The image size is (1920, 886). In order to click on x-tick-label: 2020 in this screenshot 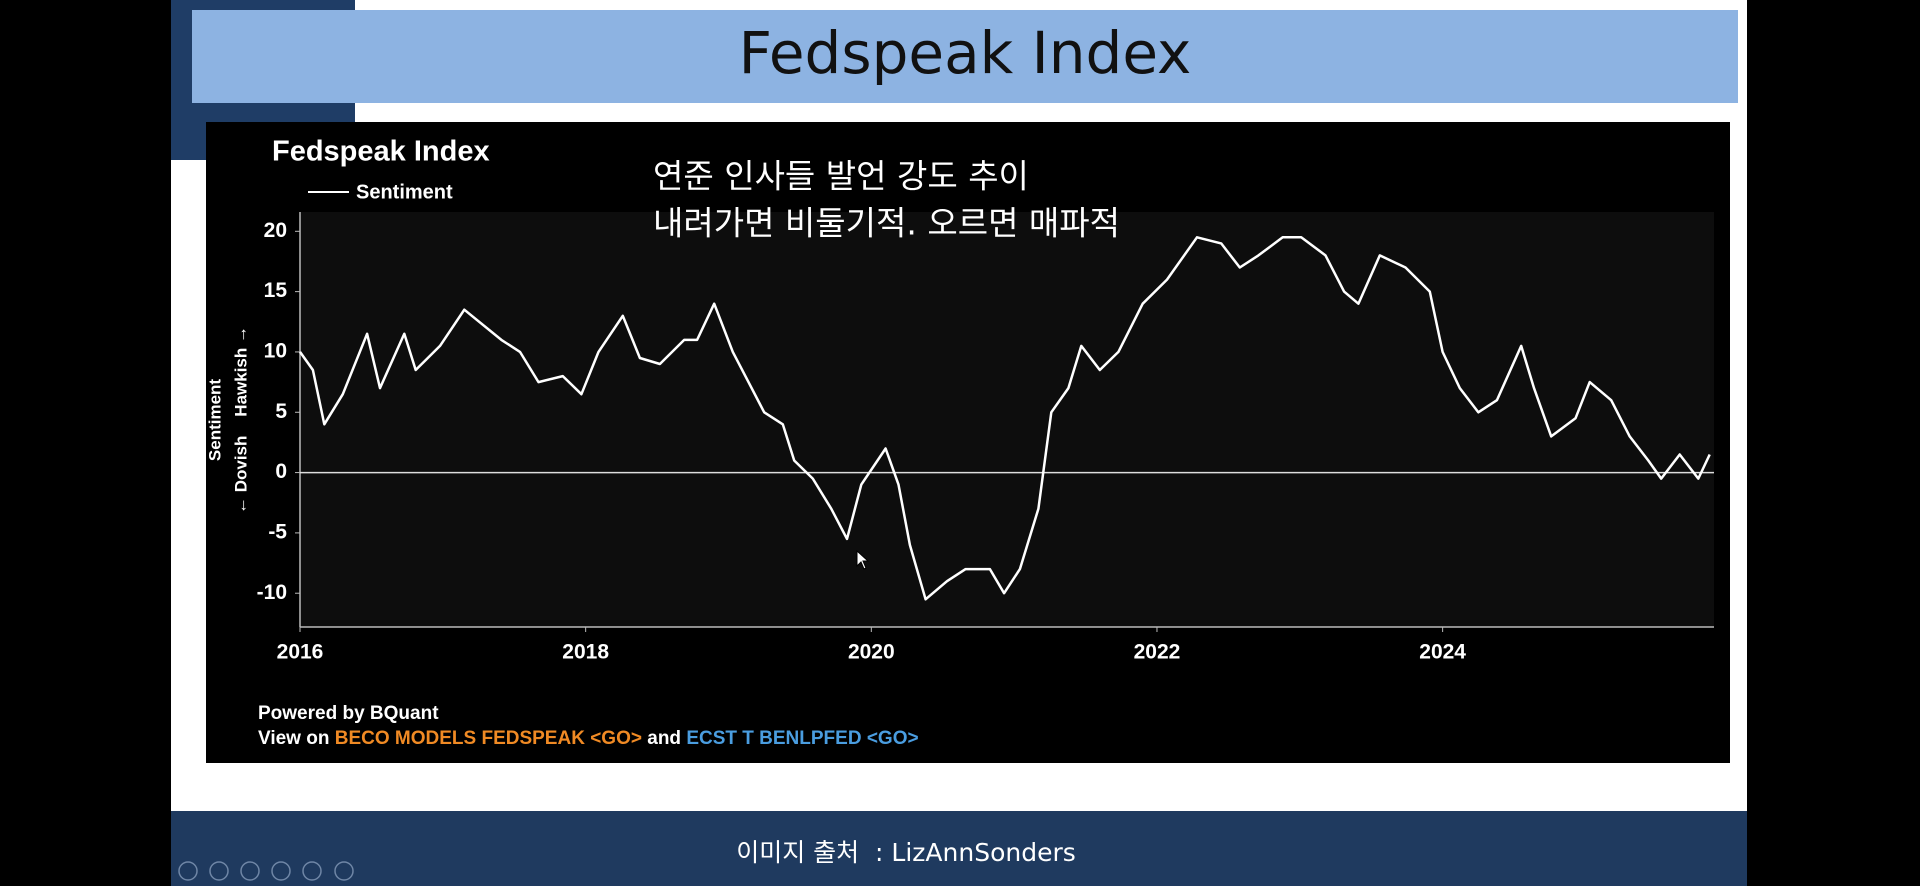, I will do `click(871, 652)`.